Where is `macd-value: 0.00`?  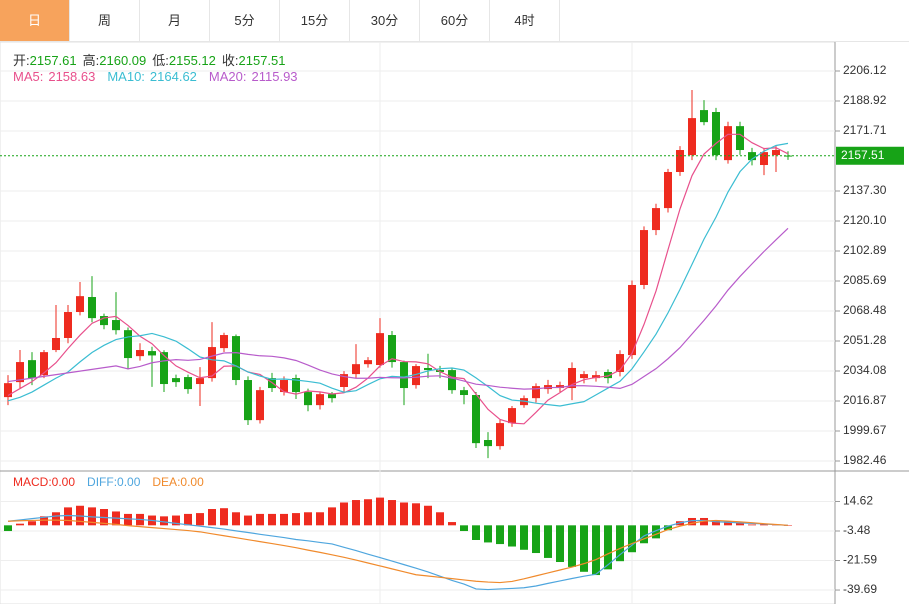 macd-value: 0.00 is located at coordinates (63, 482).